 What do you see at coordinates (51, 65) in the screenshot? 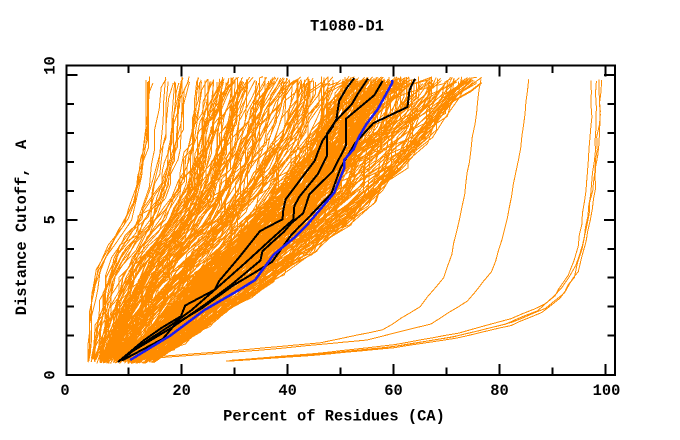
I see `svg-text: 10` at bounding box center [51, 65].